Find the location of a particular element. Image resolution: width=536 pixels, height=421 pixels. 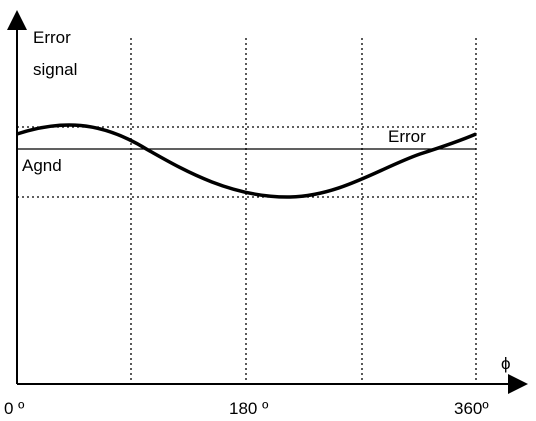

tick-label-360: 360º is located at coordinates (471, 408).